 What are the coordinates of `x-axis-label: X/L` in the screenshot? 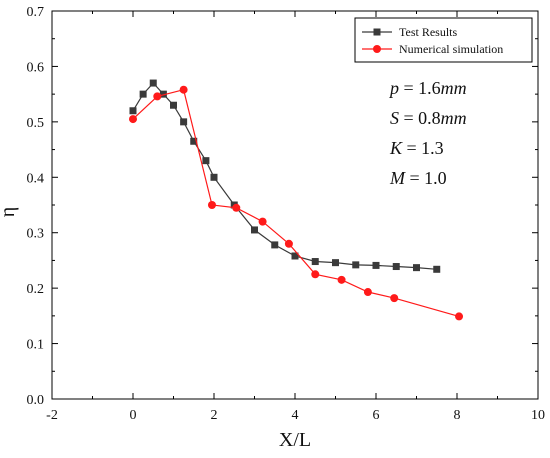 It's located at (295, 440).